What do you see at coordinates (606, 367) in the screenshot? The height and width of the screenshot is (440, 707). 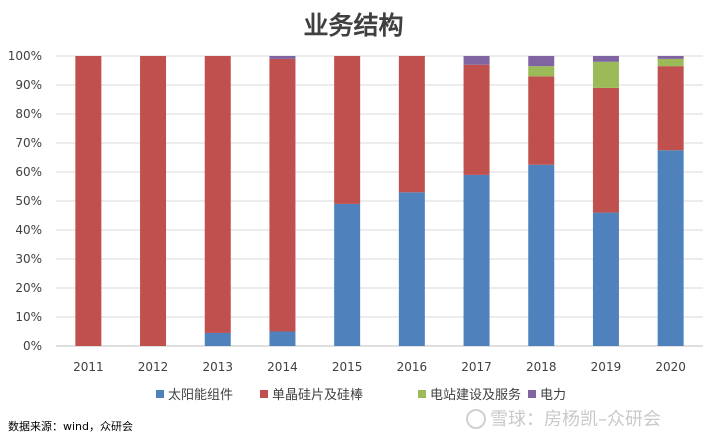 I see `x-tick-label: 2019` at bounding box center [606, 367].